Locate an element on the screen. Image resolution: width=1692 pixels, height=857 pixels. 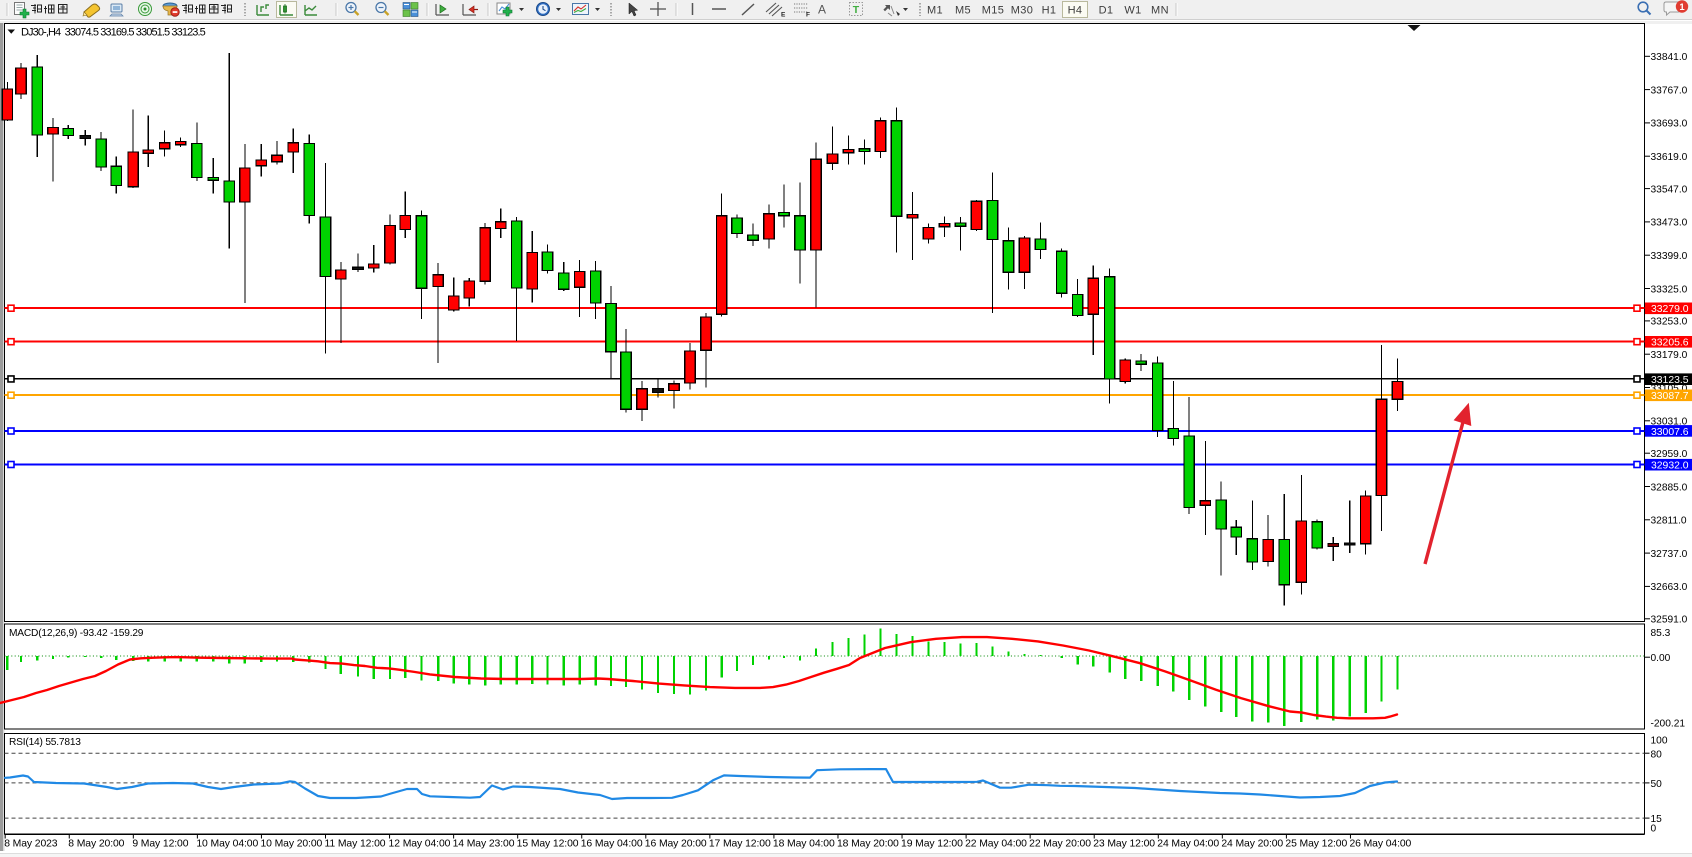
svg-text: W1 is located at coordinates (1132, 11).